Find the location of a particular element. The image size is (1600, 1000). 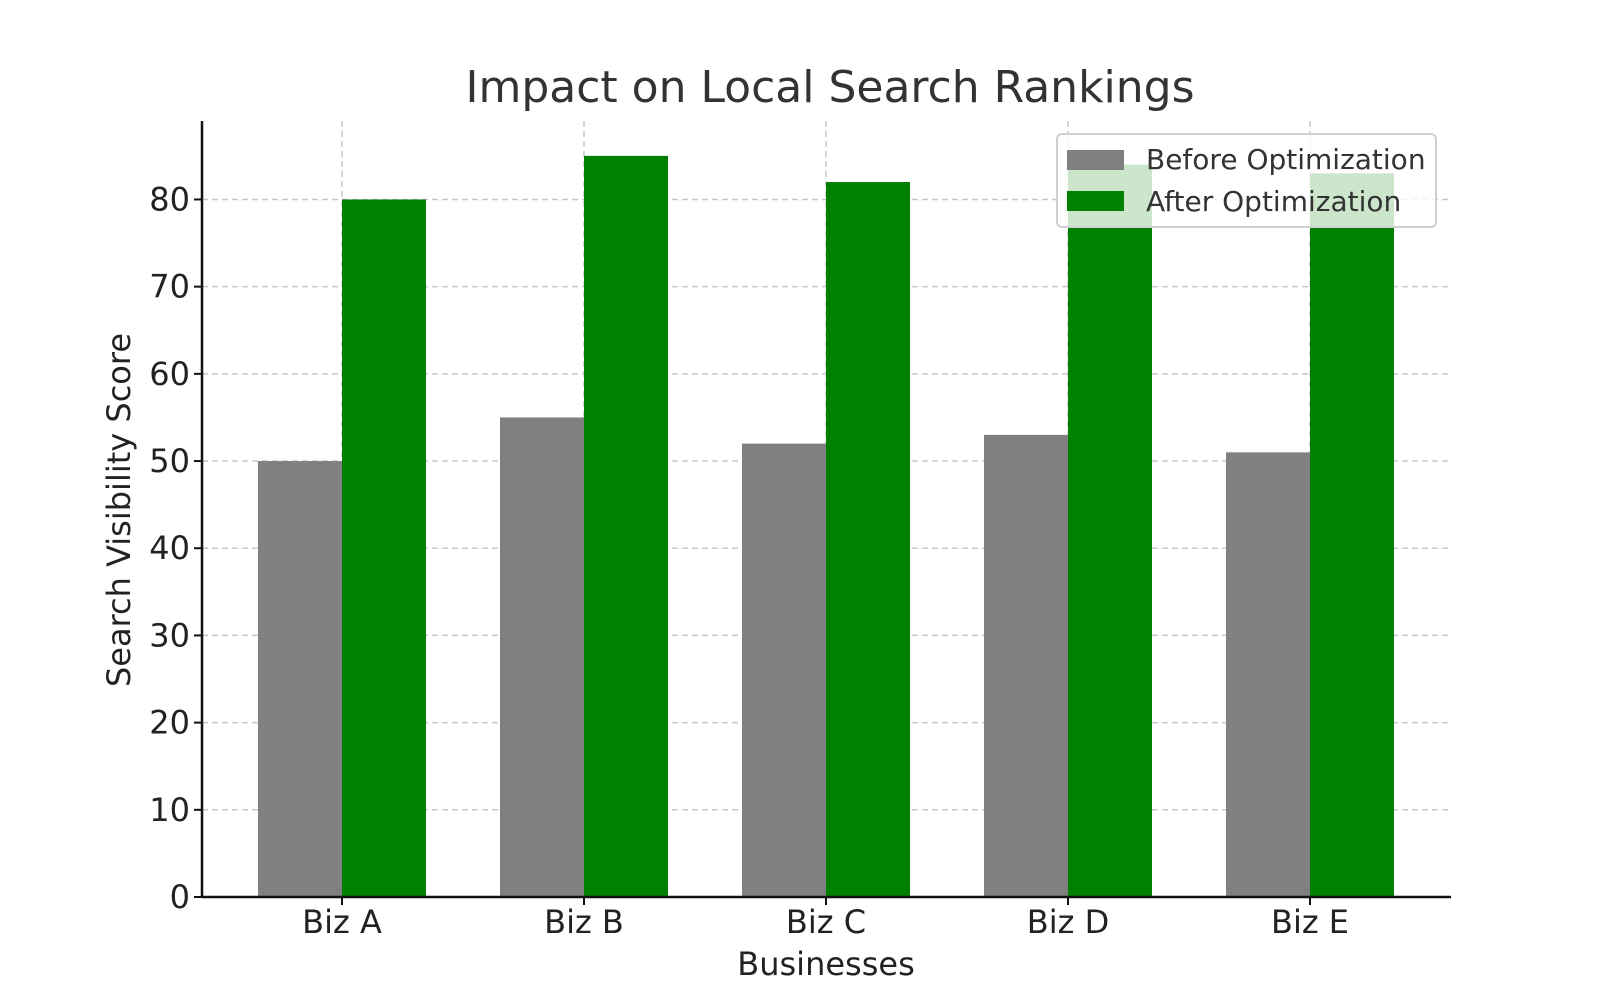

bar-after-biz-e is located at coordinates (1352, 535).